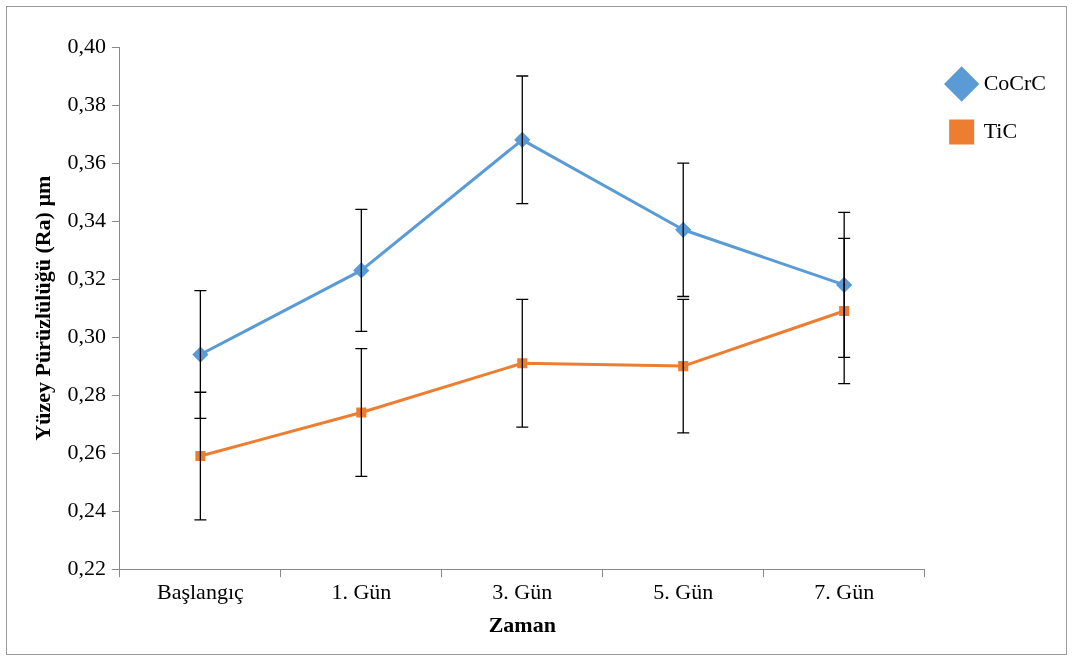 This screenshot has height=661, width=1073. What do you see at coordinates (200, 592) in the screenshot?
I see `x-tick-label: Başlangıç` at bounding box center [200, 592].